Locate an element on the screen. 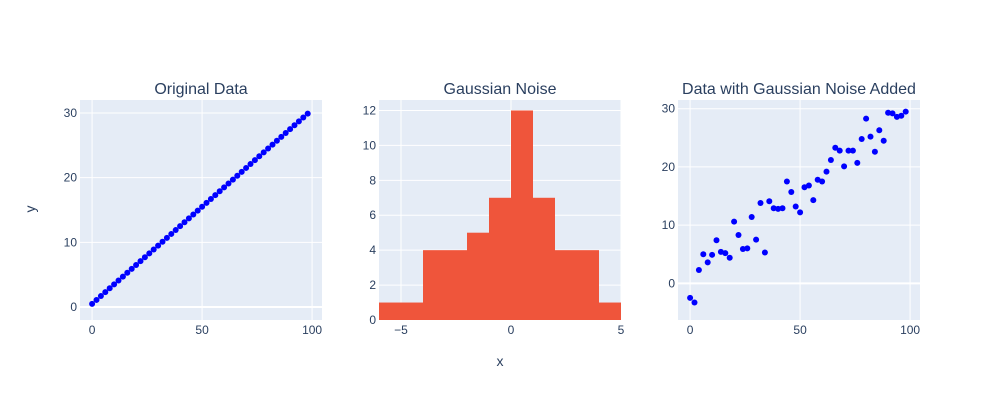 The image size is (1000, 400). subplot-title: Original Data is located at coordinates (200, 89).